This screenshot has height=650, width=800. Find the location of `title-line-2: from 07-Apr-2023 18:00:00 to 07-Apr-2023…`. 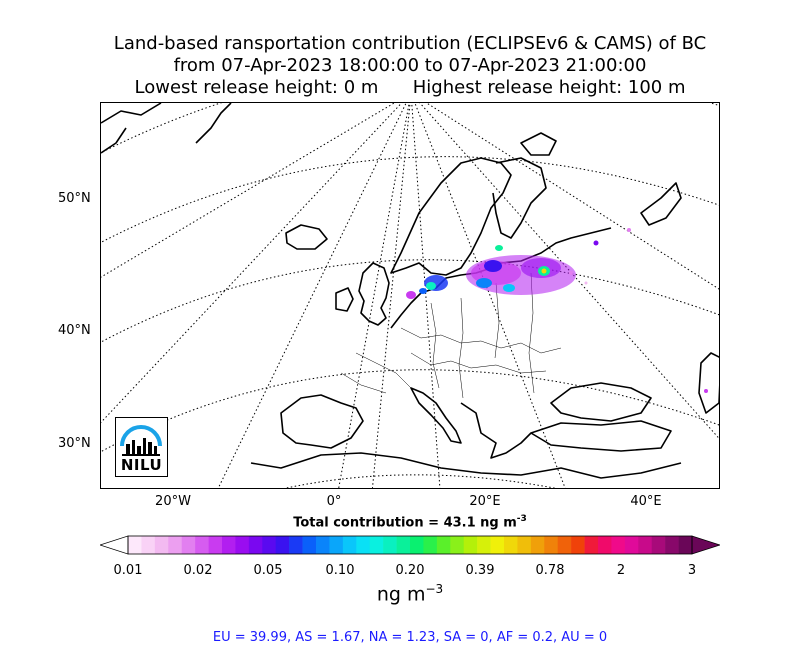

title-line-2: from 07-Apr-2023 18:00:00 to 07-Apr-2023… is located at coordinates (410, 65).